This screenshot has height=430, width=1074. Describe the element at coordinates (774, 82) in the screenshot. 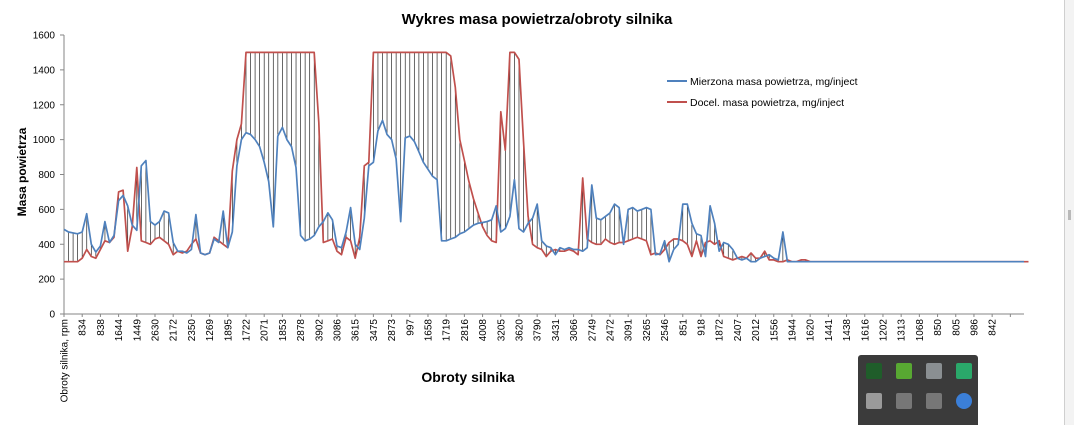

I see `legend-label-measured: Mierzona masa powietrza, mg/inject` at that location.